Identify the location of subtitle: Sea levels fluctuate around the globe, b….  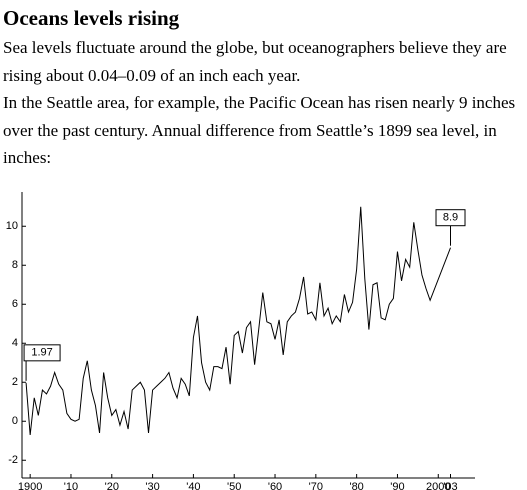
(255, 61).